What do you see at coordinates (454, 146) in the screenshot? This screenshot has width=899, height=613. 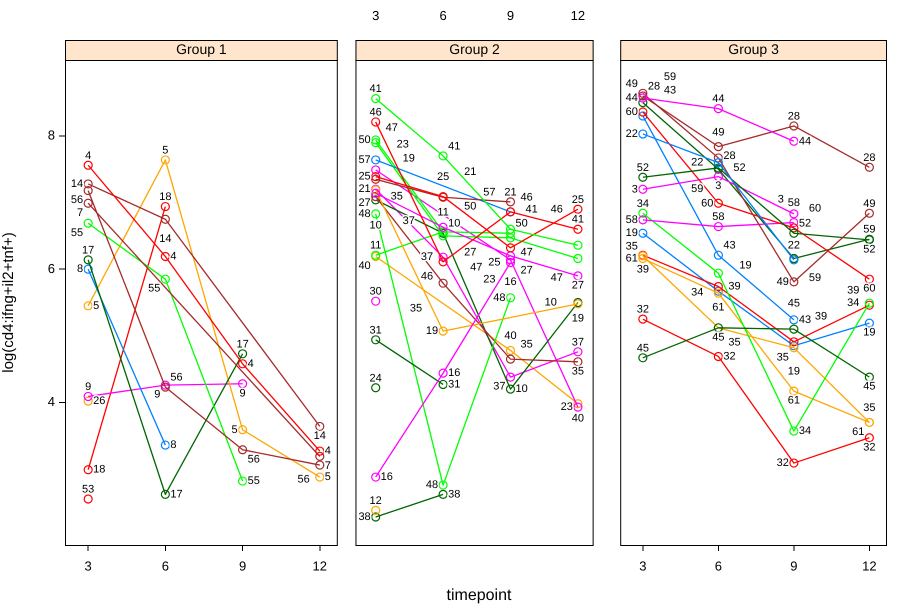 I see `series-label: 41` at bounding box center [454, 146].